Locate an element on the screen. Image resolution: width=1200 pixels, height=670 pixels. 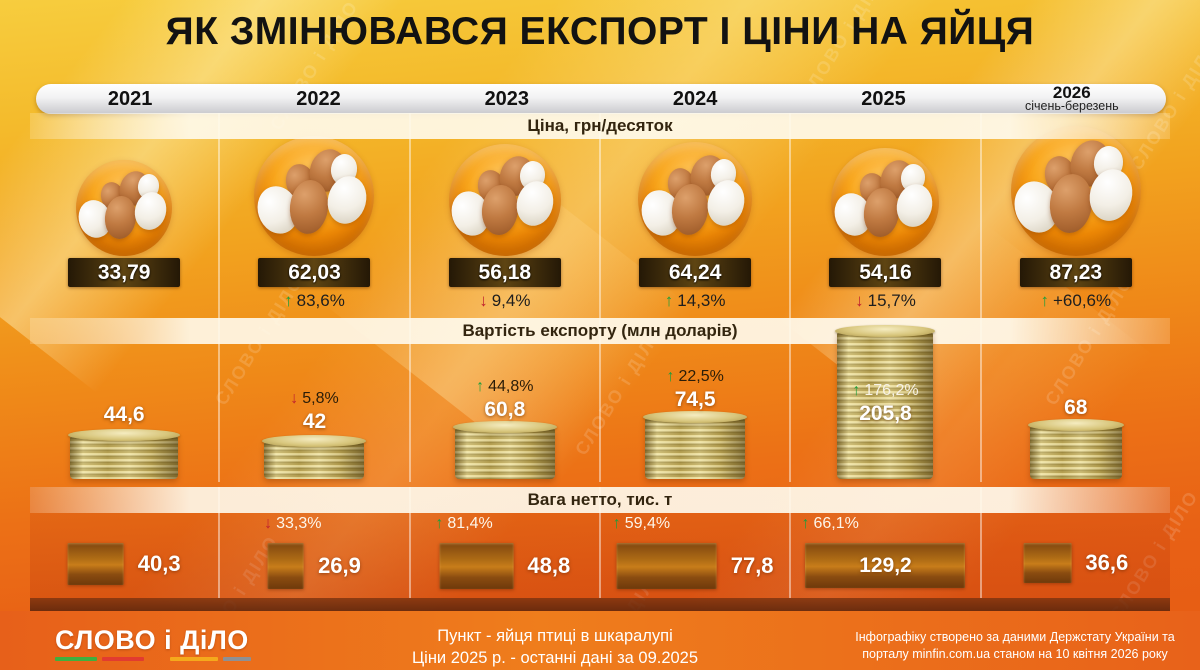
price-col-2024: 64,24 ↑ 14,3% is located at coordinates (693, 215).